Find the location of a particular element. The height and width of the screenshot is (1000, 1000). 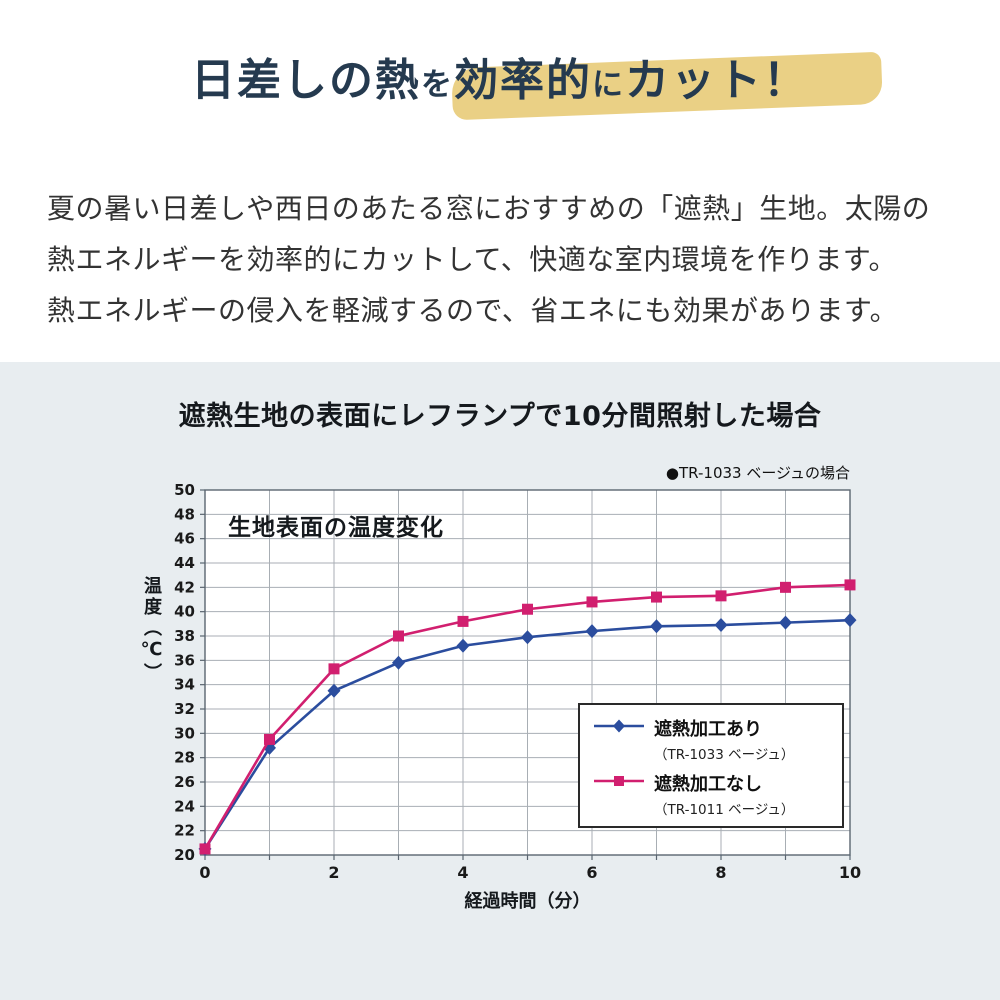

description-line: 熱エネルギーを効率的にカットして、快適な室内環境を作ります。 is located at coordinates (472, 259).